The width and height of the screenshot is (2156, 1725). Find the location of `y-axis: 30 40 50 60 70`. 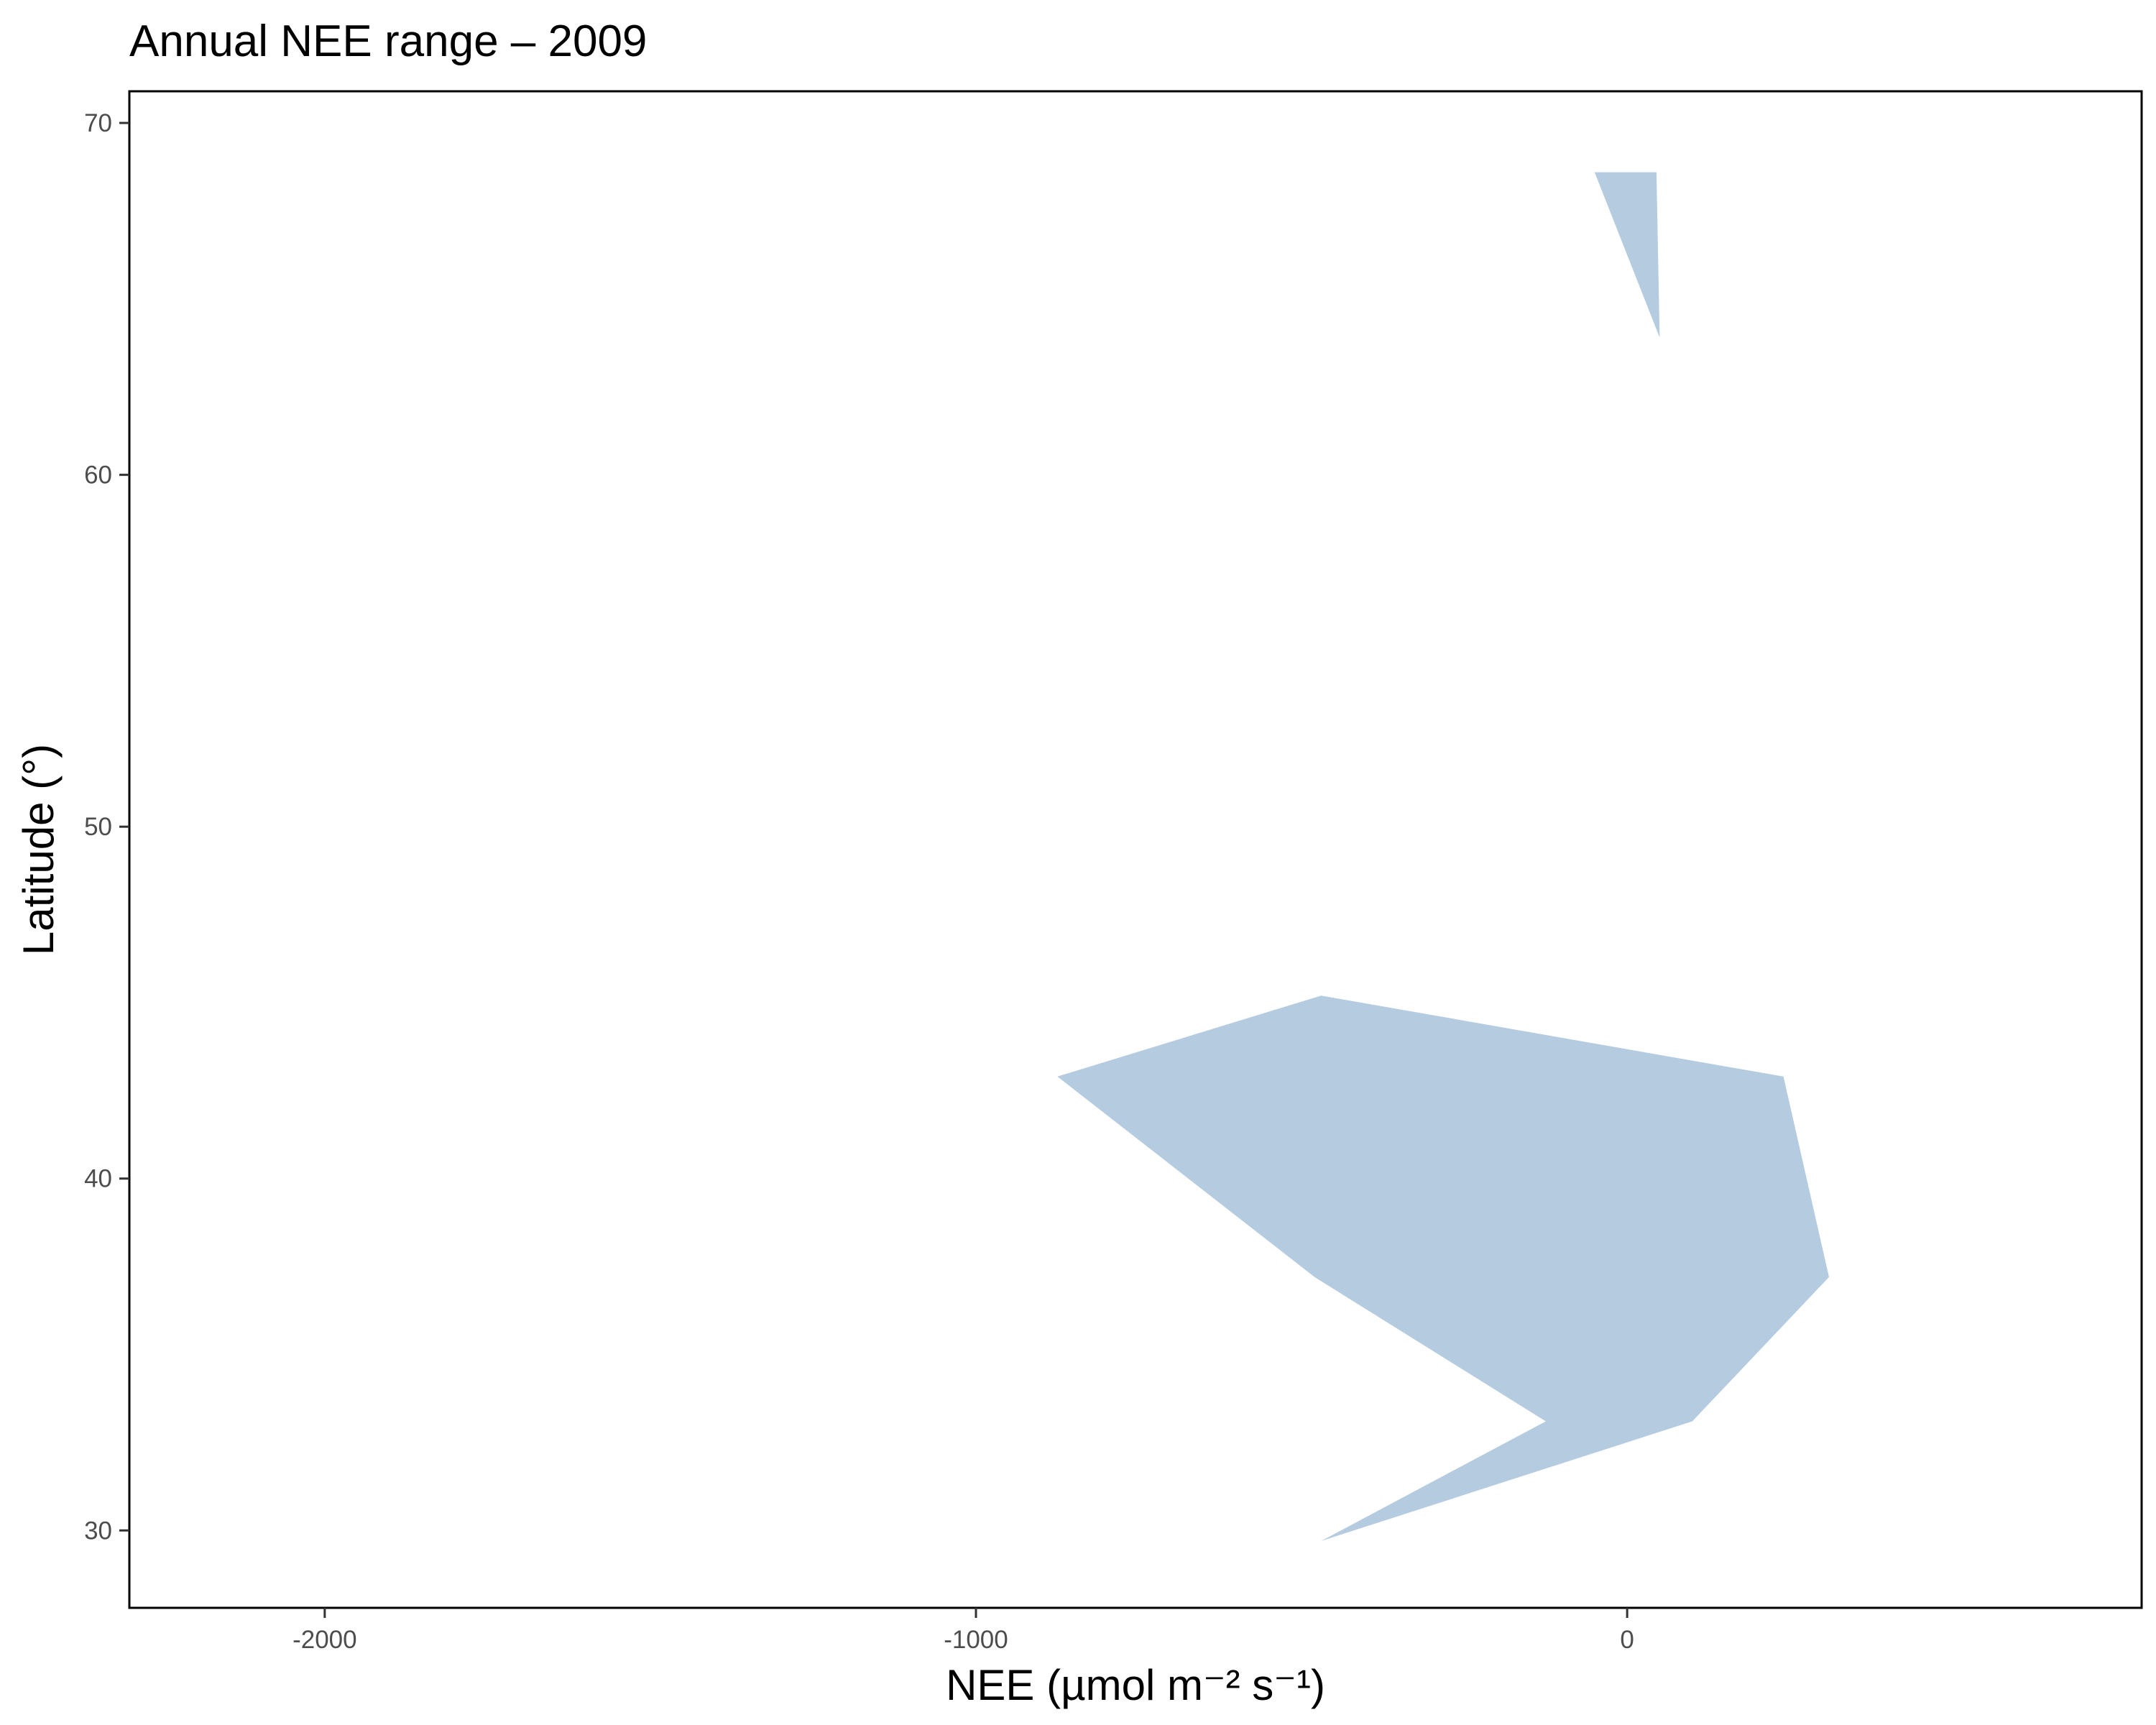

y-axis: 30 40 50 60 70 is located at coordinates (108, 849).